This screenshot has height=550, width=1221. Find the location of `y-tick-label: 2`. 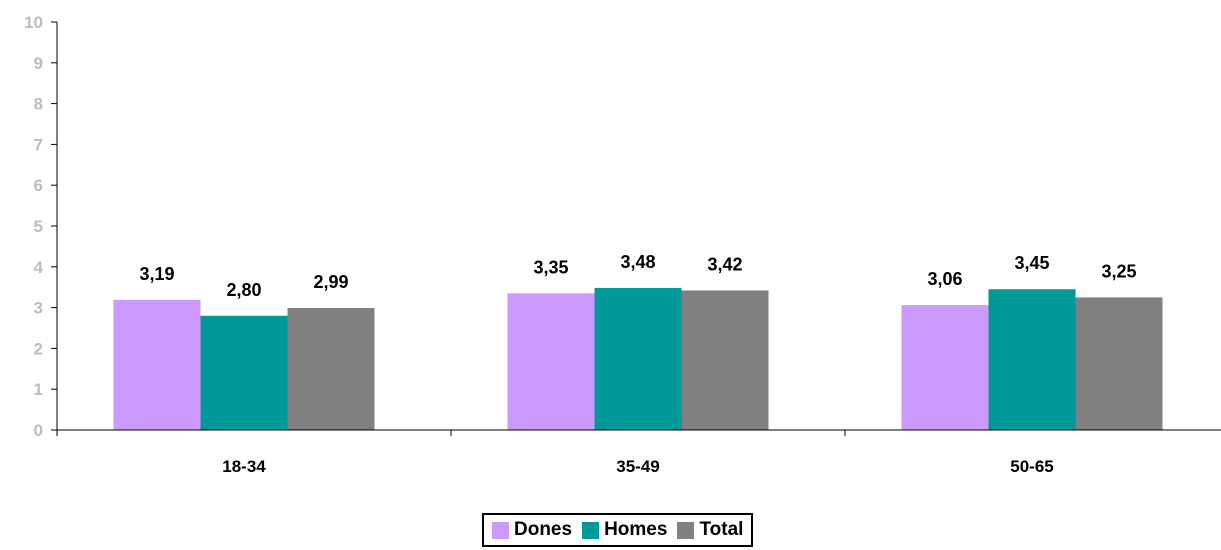

y-tick-label: 2 is located at coordinates (38, 348).